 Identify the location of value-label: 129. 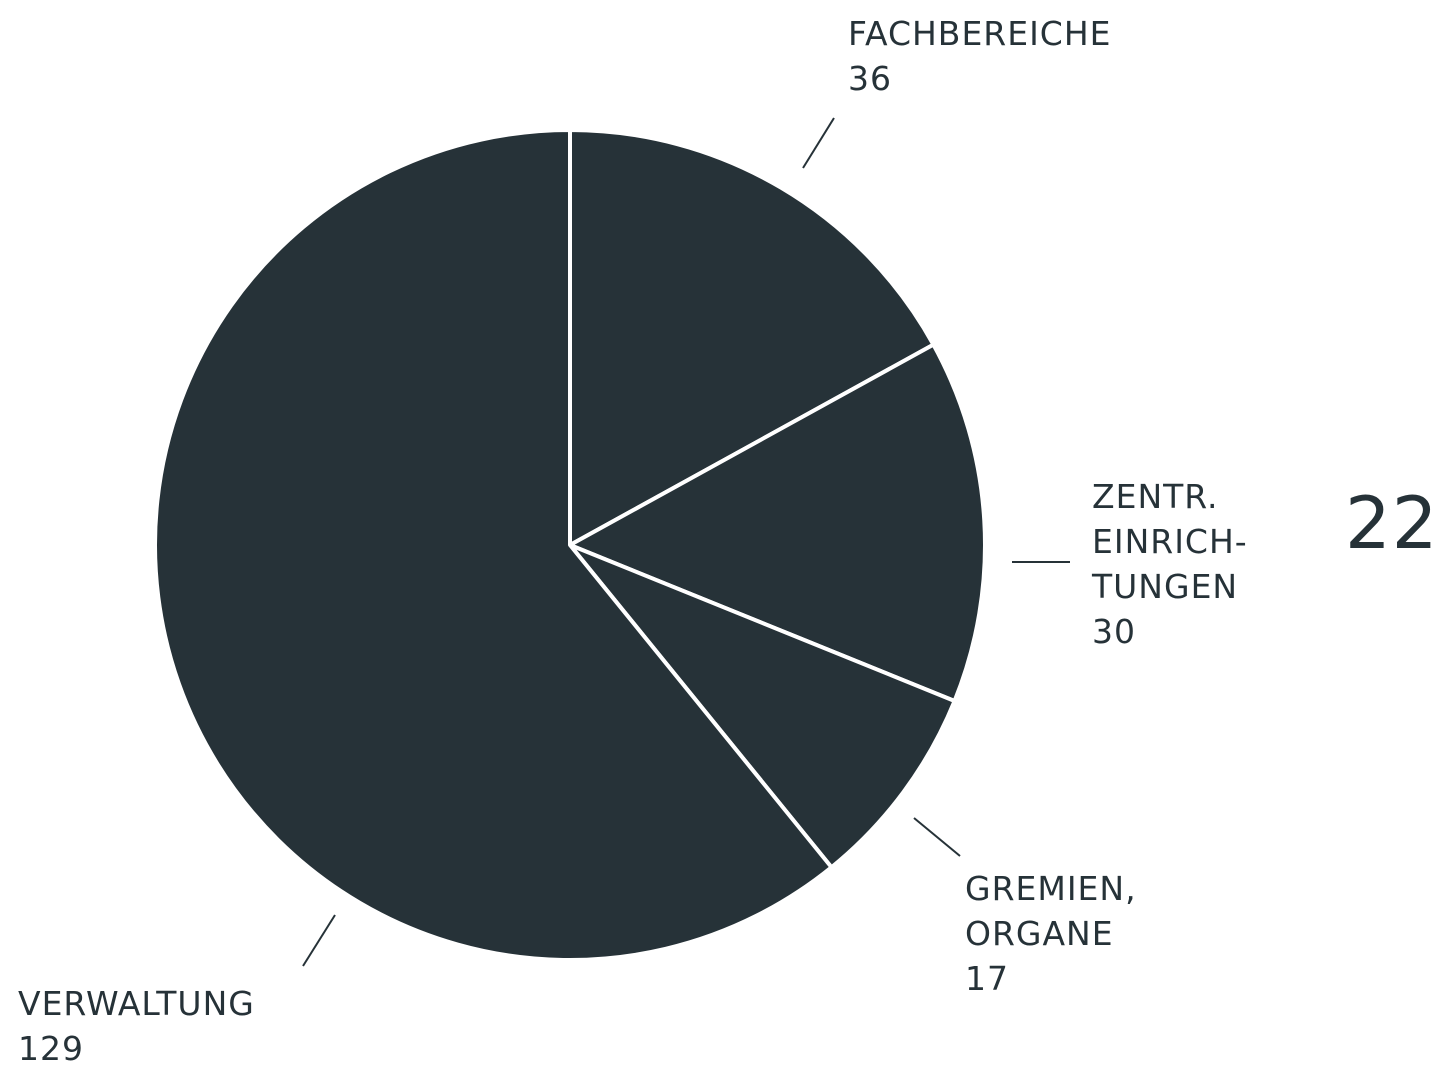
(51, 1047).